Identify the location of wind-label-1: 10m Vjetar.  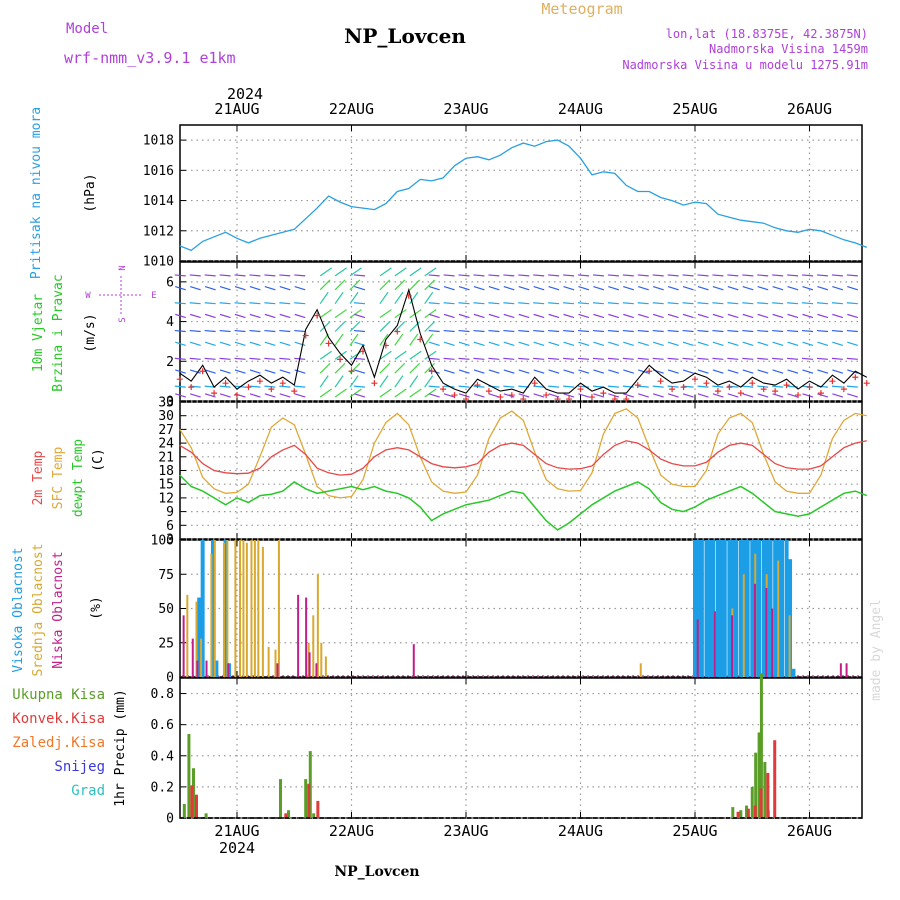
(38, 333).